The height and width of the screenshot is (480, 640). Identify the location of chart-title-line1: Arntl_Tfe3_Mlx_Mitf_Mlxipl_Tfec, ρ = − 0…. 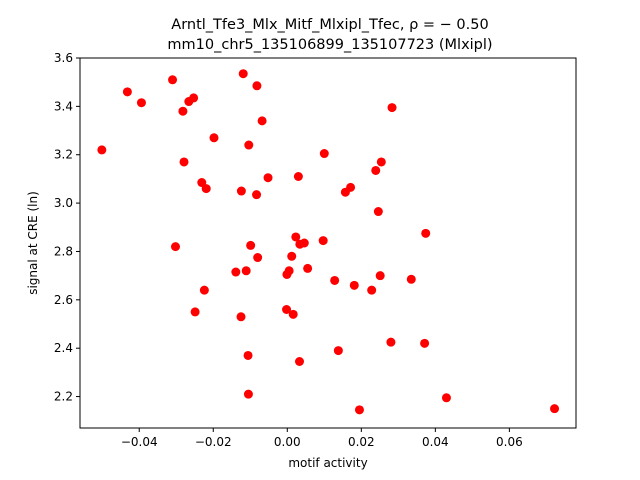
(329, 25).